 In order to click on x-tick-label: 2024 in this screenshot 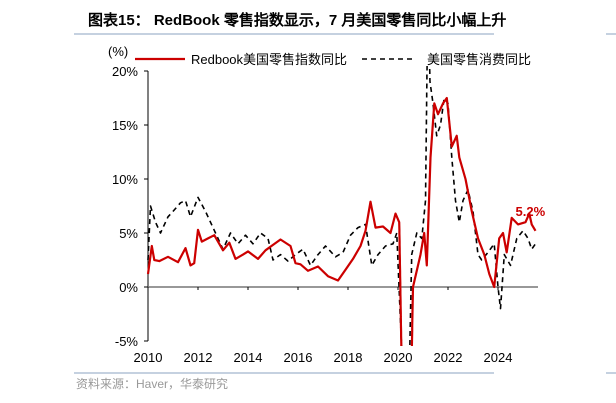, I will do `click(498, 357)`.